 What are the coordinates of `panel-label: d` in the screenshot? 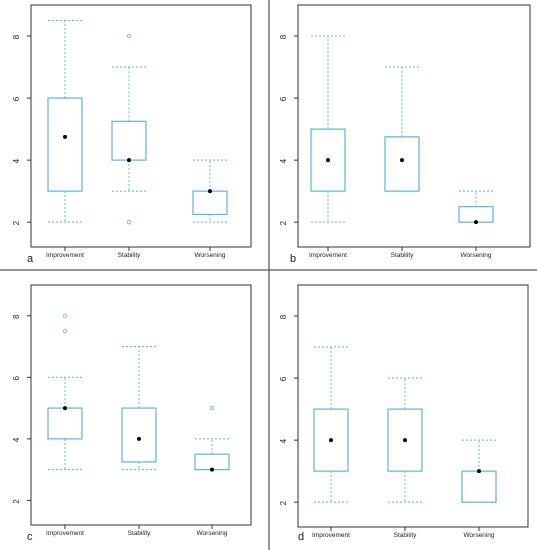 It's located at (301, 537).